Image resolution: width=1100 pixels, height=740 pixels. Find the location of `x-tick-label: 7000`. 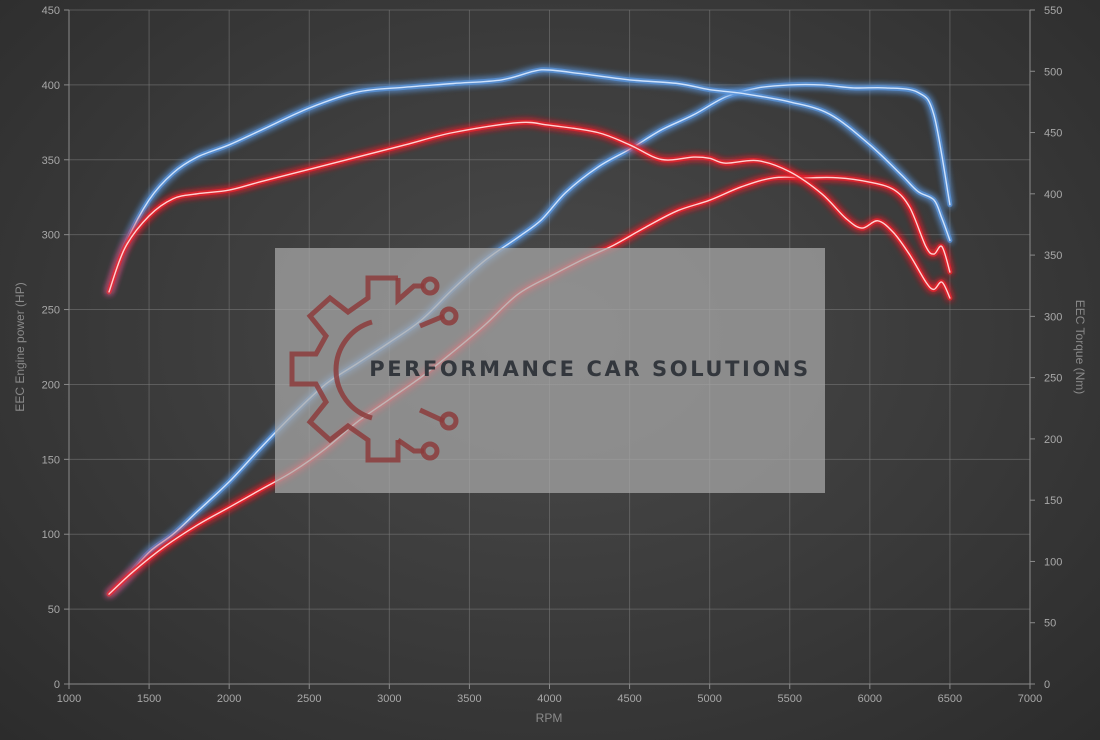

x-tick-label: 7000 is located at coordinates (1030, 699).